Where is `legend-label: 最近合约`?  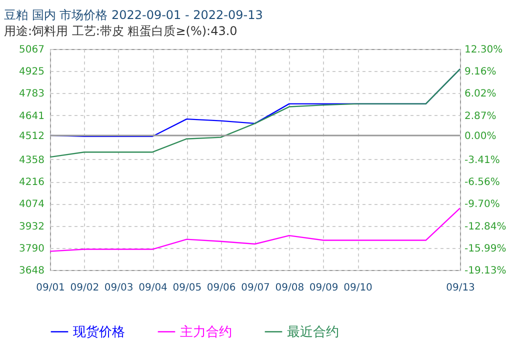 legend-label: 最近合约 is located at coordinates (313, 332).